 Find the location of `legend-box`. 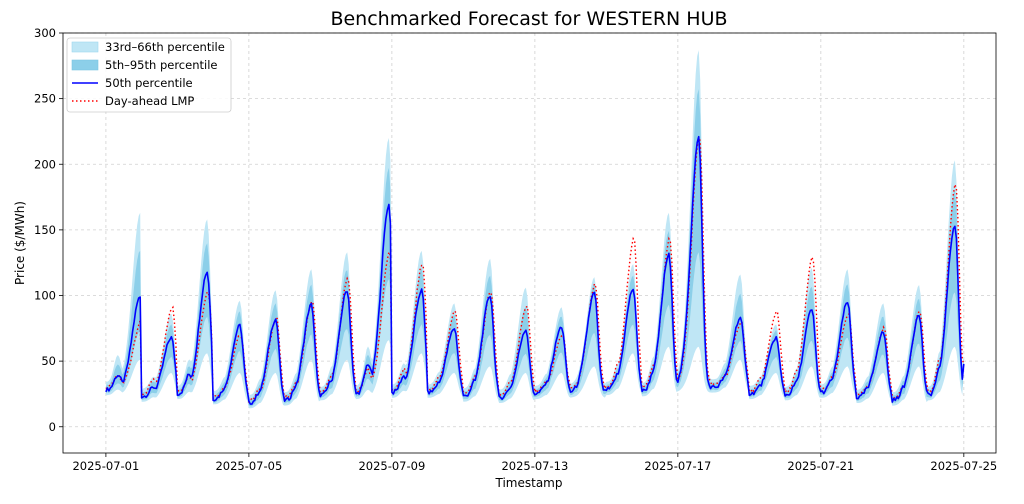

legend-box is located at coordinates (149, 75).